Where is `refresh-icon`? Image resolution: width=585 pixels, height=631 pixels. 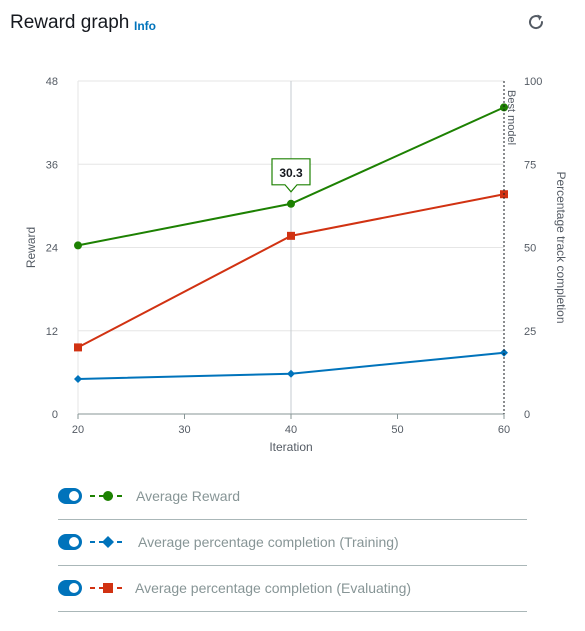
refresh-icon is located at coordinates (536, 22).